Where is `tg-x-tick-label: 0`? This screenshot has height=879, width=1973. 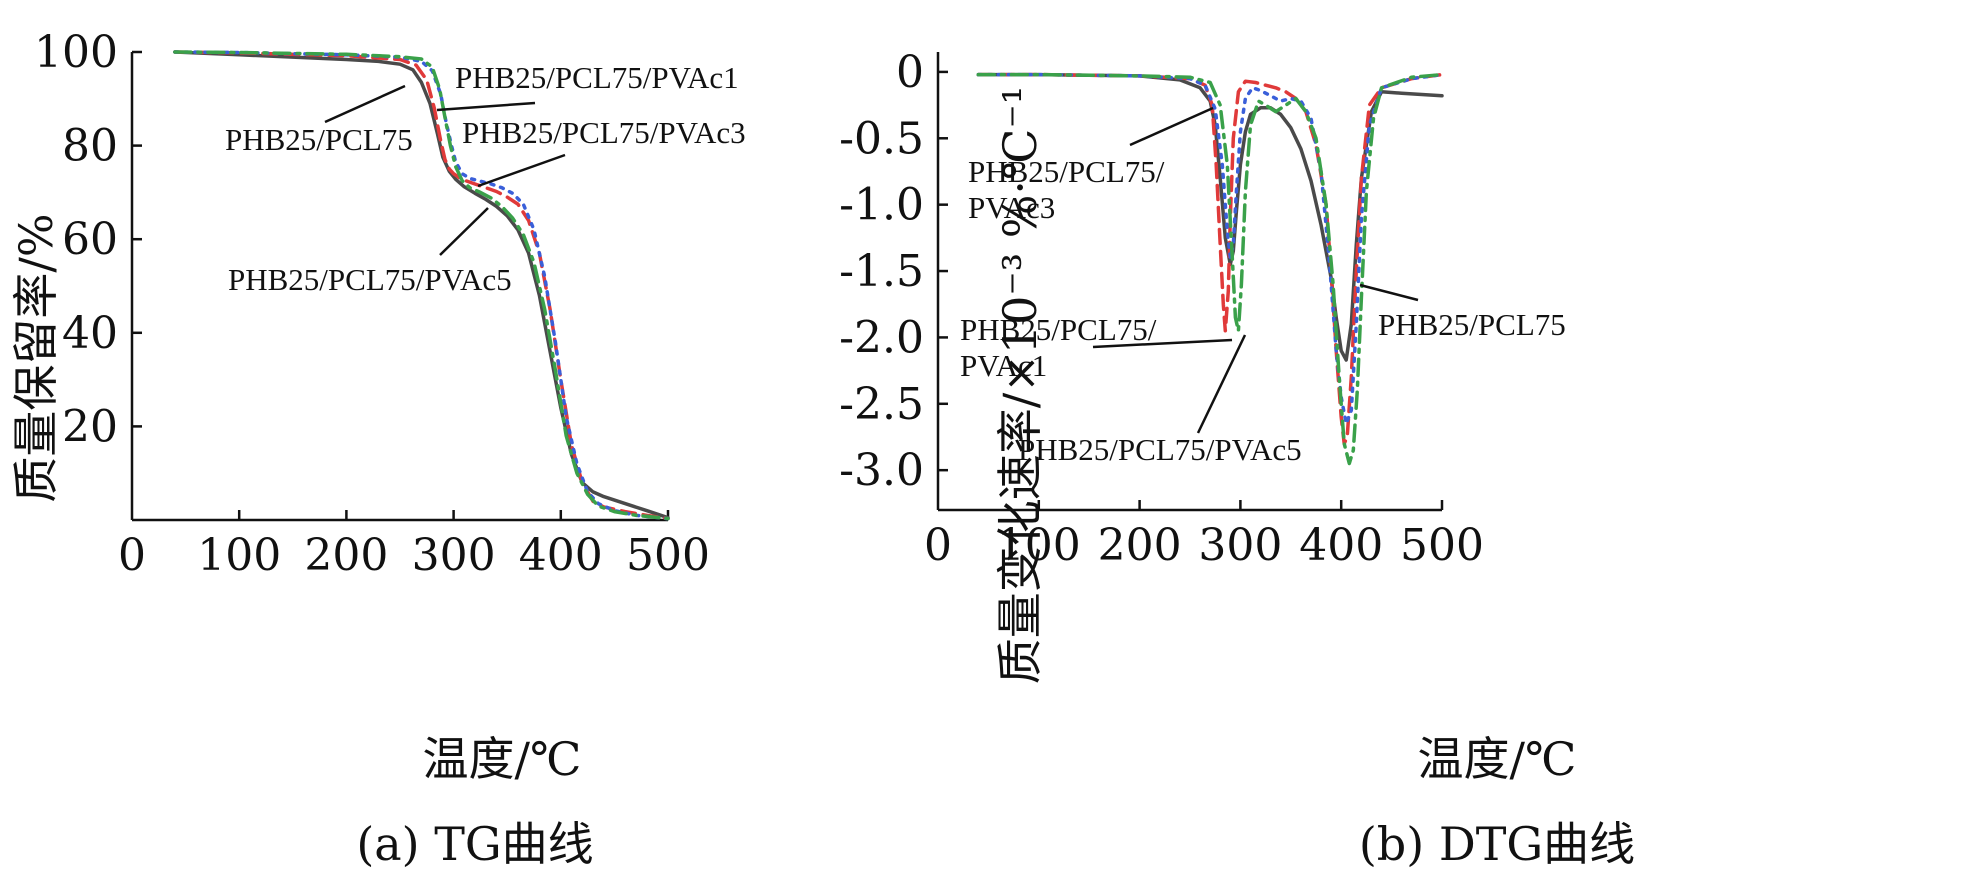 tg-x-tick-label: 0 is located at coordinates (132, 555).